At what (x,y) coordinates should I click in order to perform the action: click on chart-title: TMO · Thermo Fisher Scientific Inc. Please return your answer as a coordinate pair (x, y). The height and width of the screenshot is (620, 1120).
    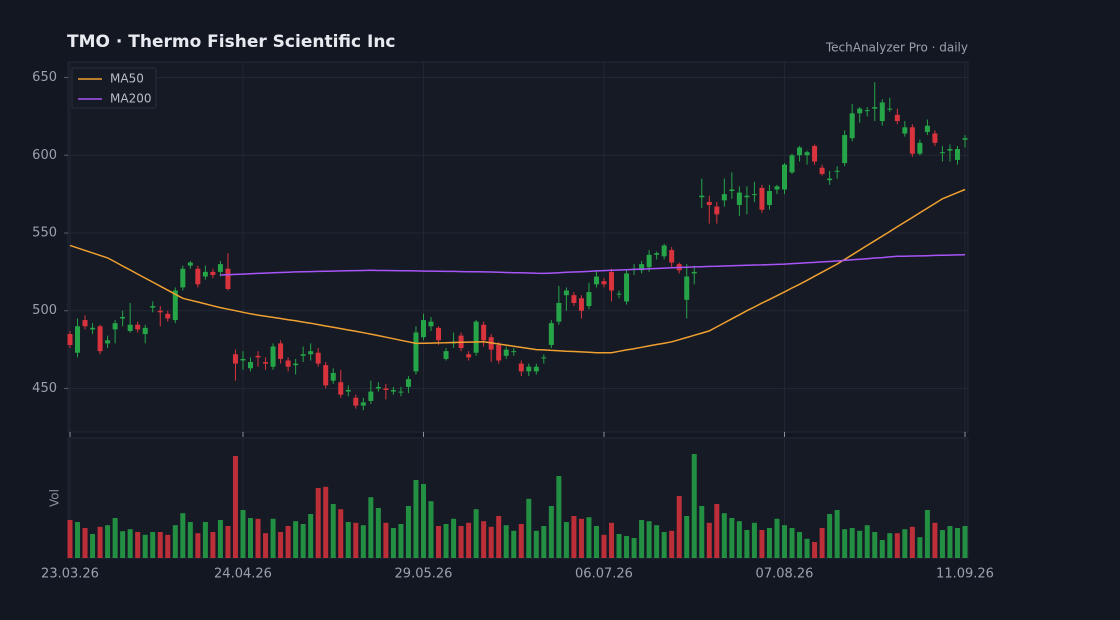
    Looking at the image, I should click on (231, 42).